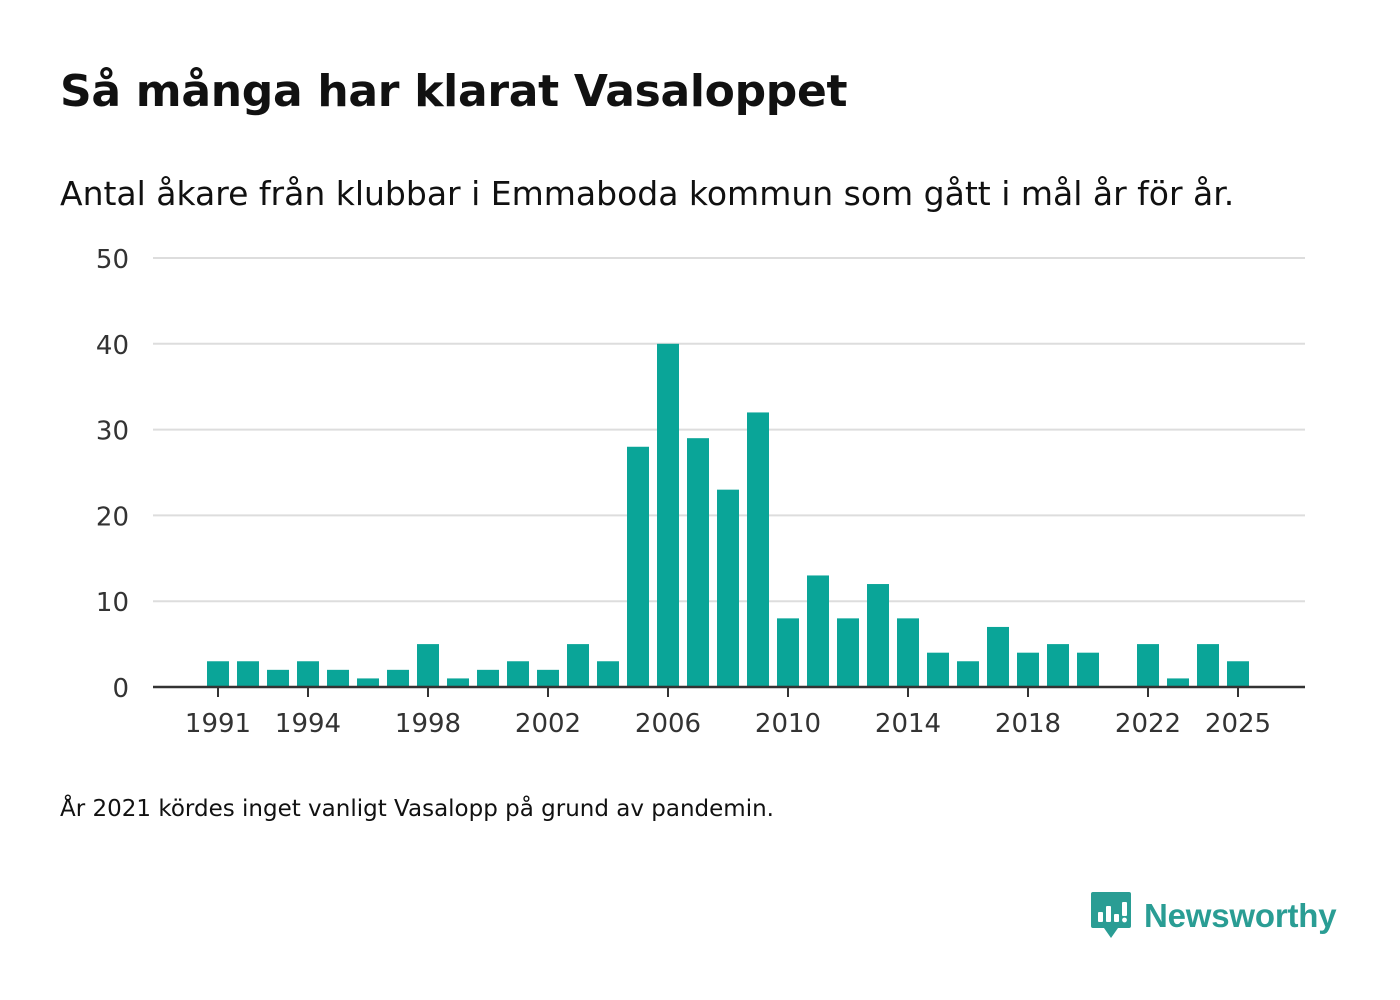 This screenshot has width=1400, height=1000. What do you see at coordinates (578, 665) in the screenshot?
I see `bar-2003` at bounding box center [578, 665].